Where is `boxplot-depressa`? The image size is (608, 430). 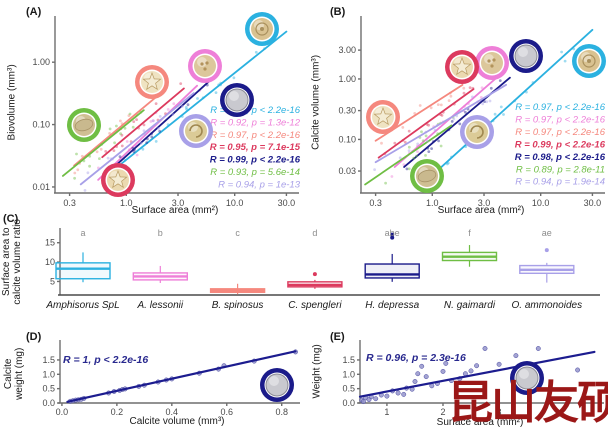
boxplot-depressa is located at coordinates (392, 257).